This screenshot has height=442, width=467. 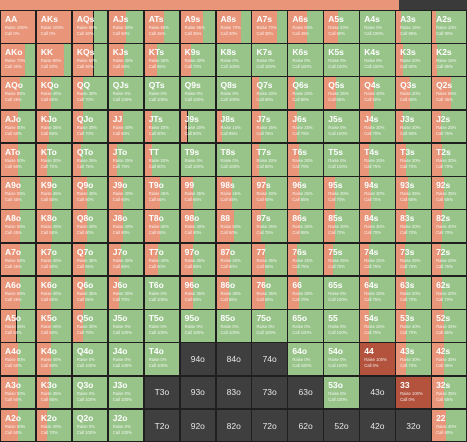 I want to click on hand-cell-85o: 85o Raise 0% Call 100%, so click(x=233, y=326).